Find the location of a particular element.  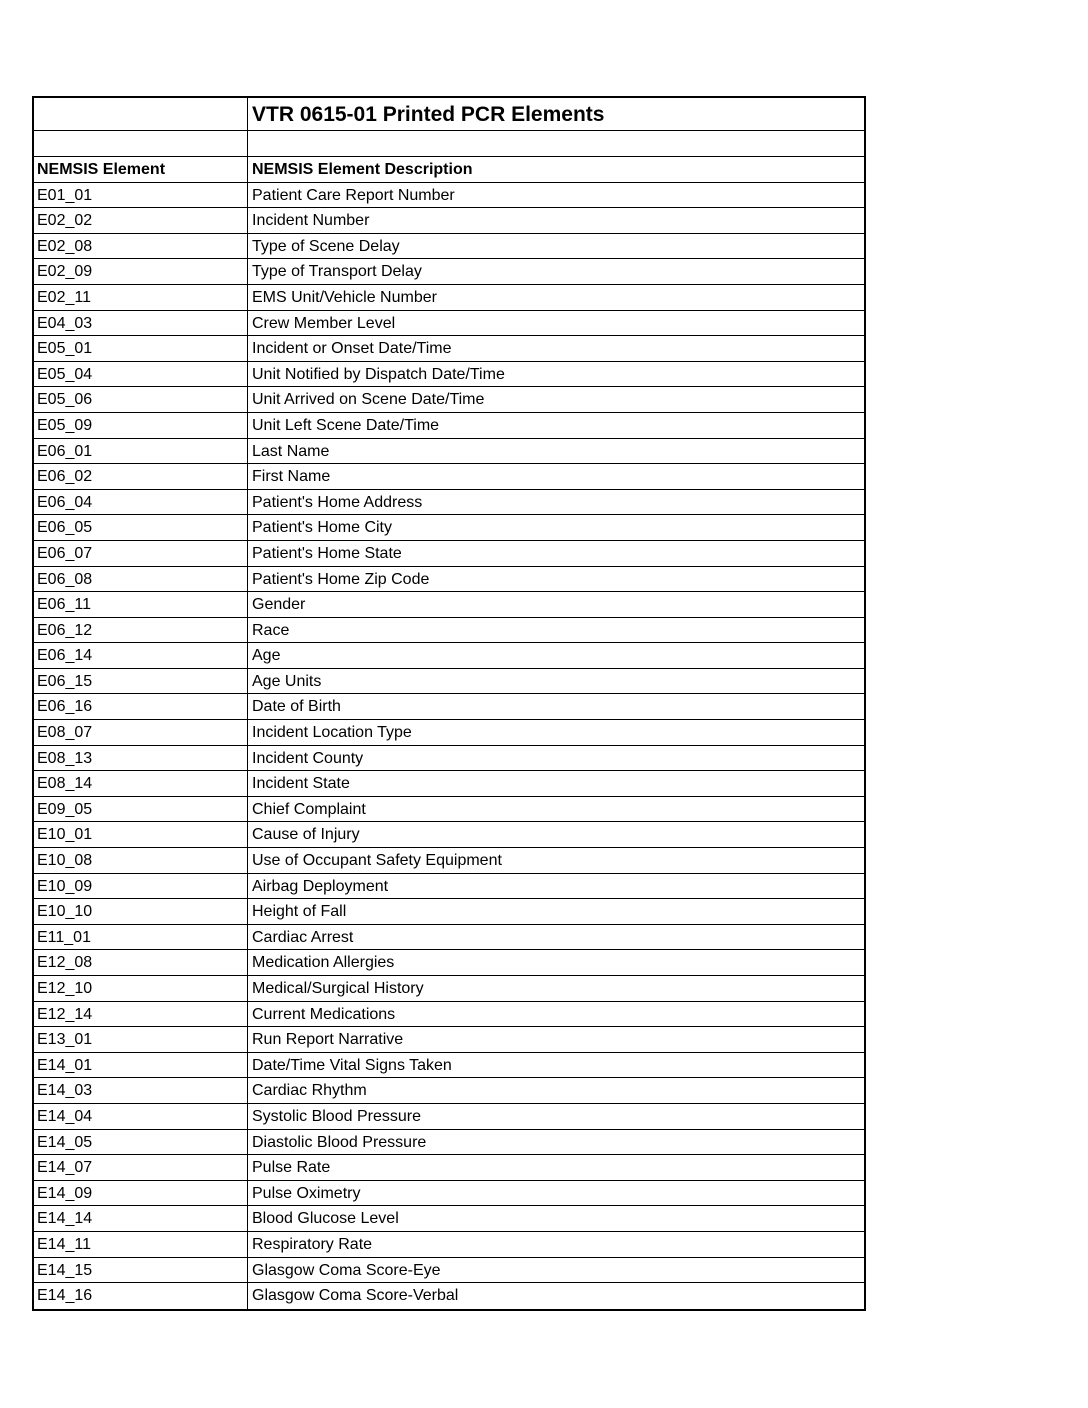

table-row: E14_03 Cardiac Rhythm is located at coordinates (449, 1091).